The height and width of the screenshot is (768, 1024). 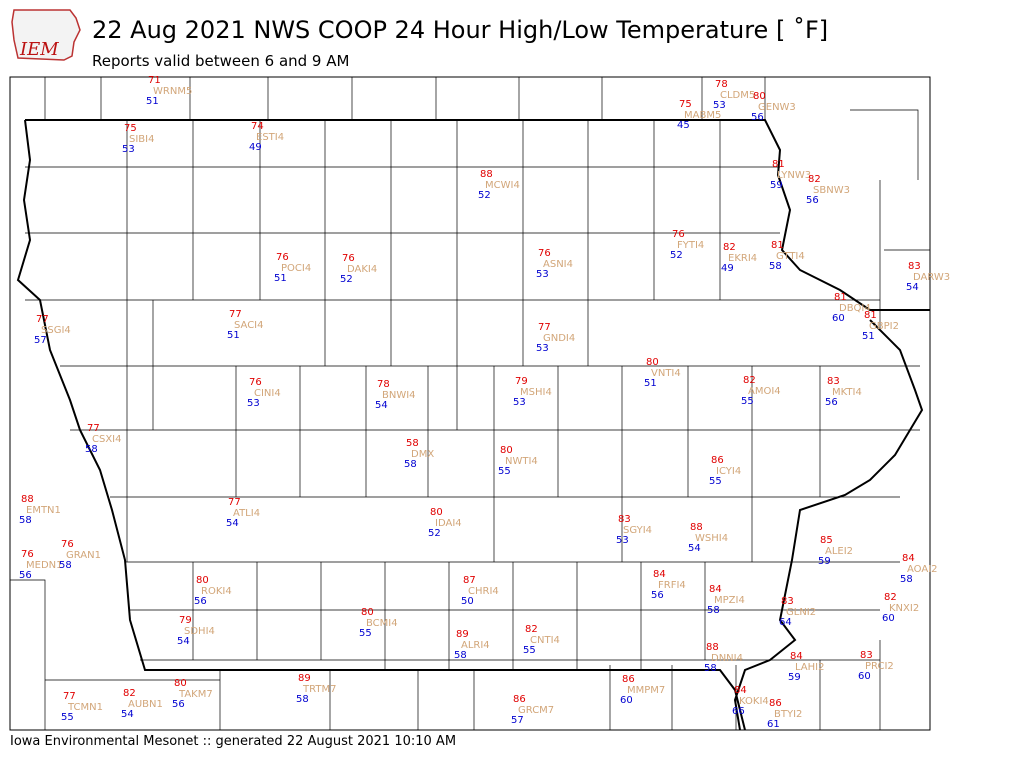 I want to click on station-id: ATLI4, so click(x=246, y=513).